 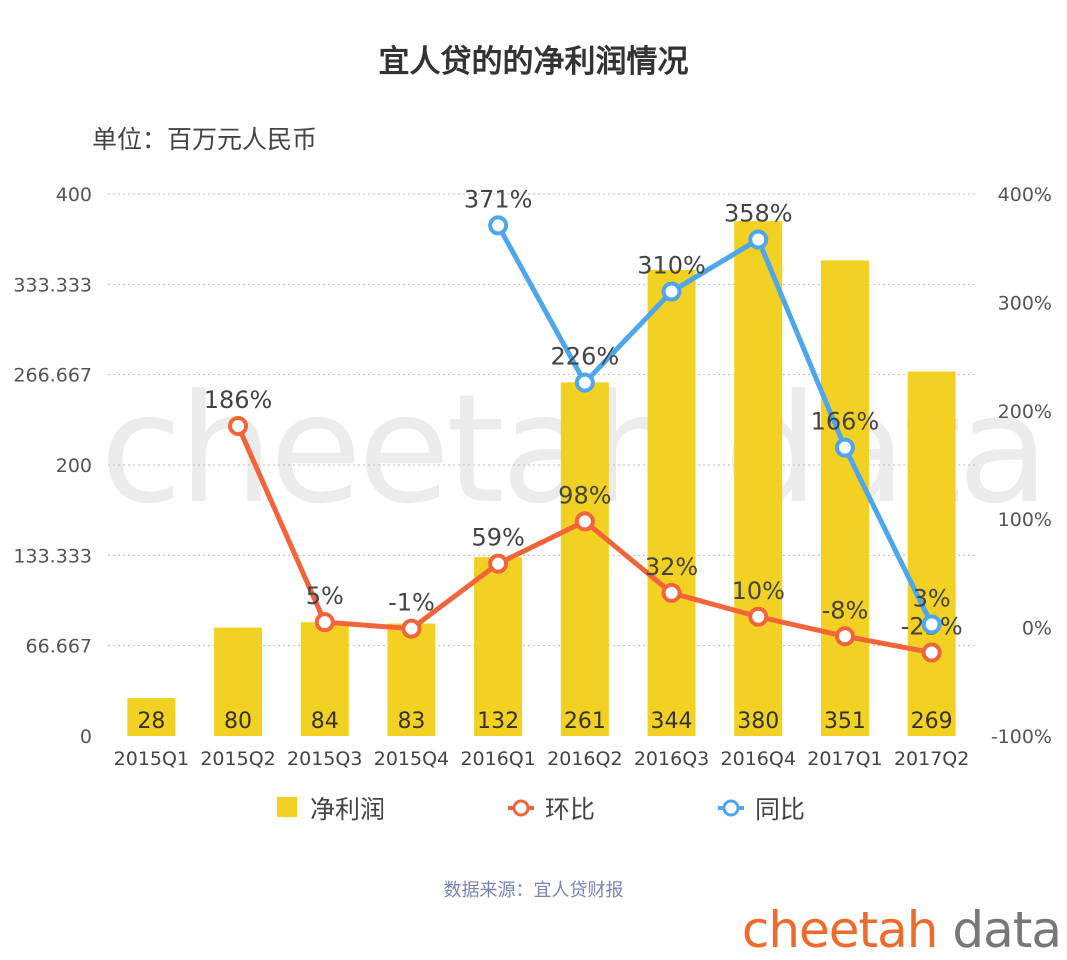 I want to click on y-tick-right: -100%, so click(x=1021, y=737).